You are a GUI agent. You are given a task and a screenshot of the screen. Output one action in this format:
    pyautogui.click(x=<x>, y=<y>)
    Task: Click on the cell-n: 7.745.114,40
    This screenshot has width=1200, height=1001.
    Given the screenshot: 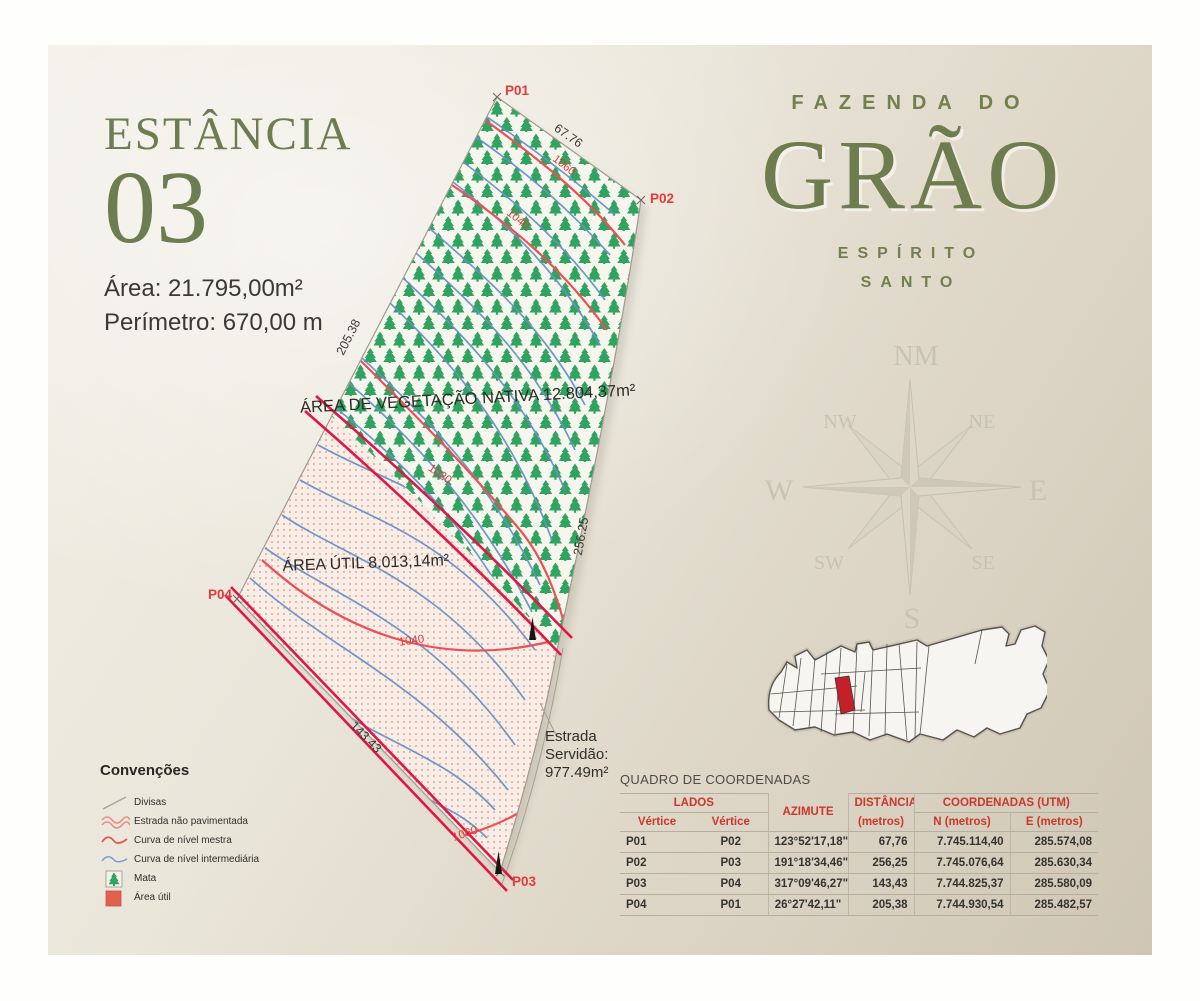 What is the action you would take?
    pyautogui.click(x=962, y=842)
    